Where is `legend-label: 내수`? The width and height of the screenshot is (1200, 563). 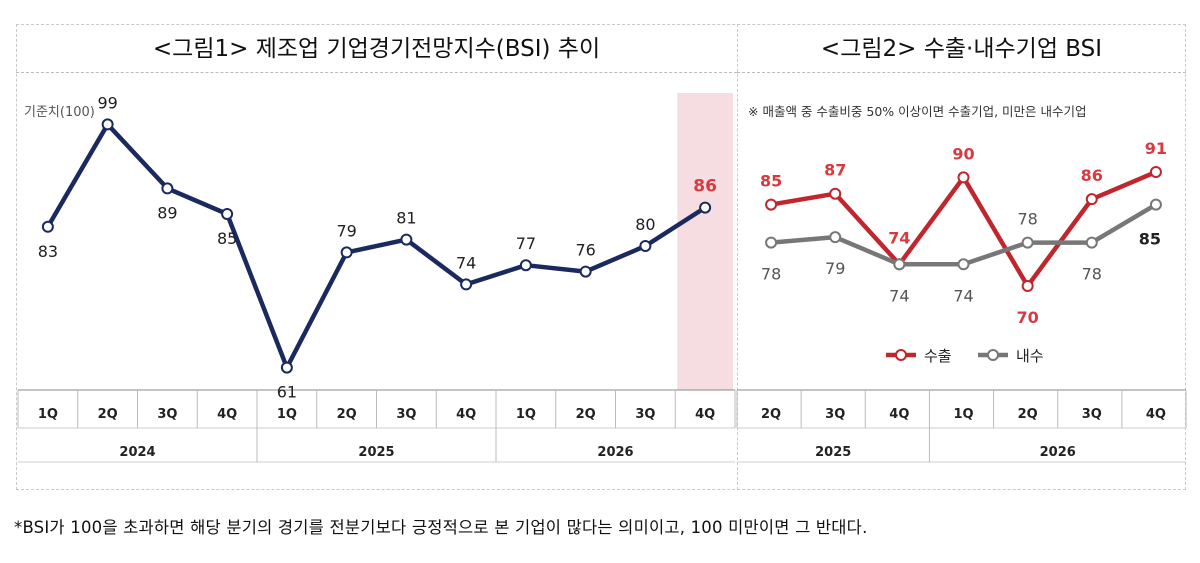
legend-label: 내수 is located at coordinates (1030, 356).